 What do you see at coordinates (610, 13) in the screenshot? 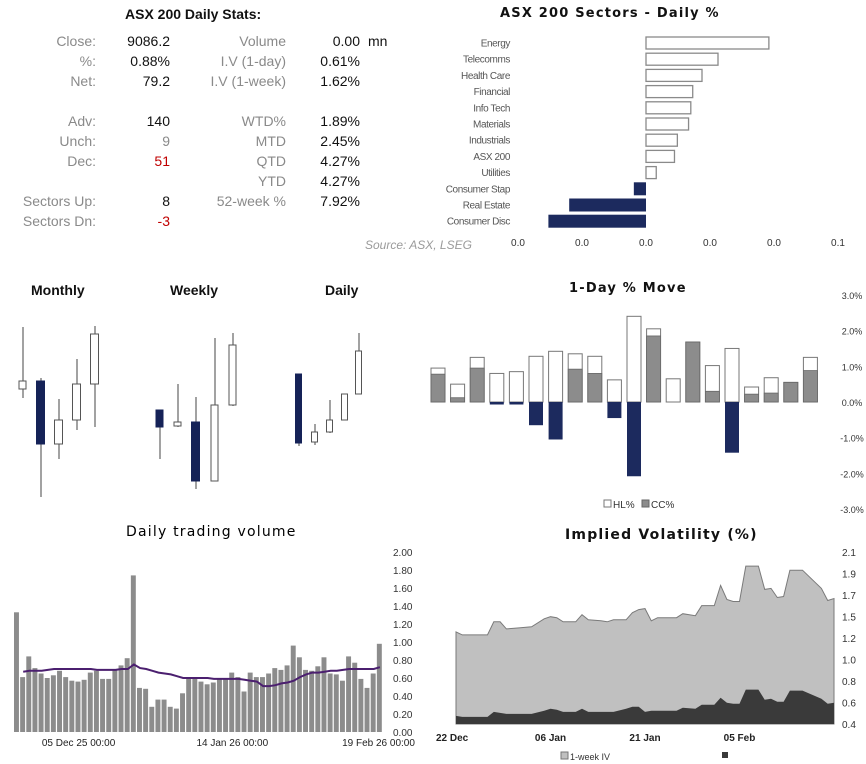
I see `sectors-title: ASX 200 Sectors - Daily %` at bounding box center [610, 13].